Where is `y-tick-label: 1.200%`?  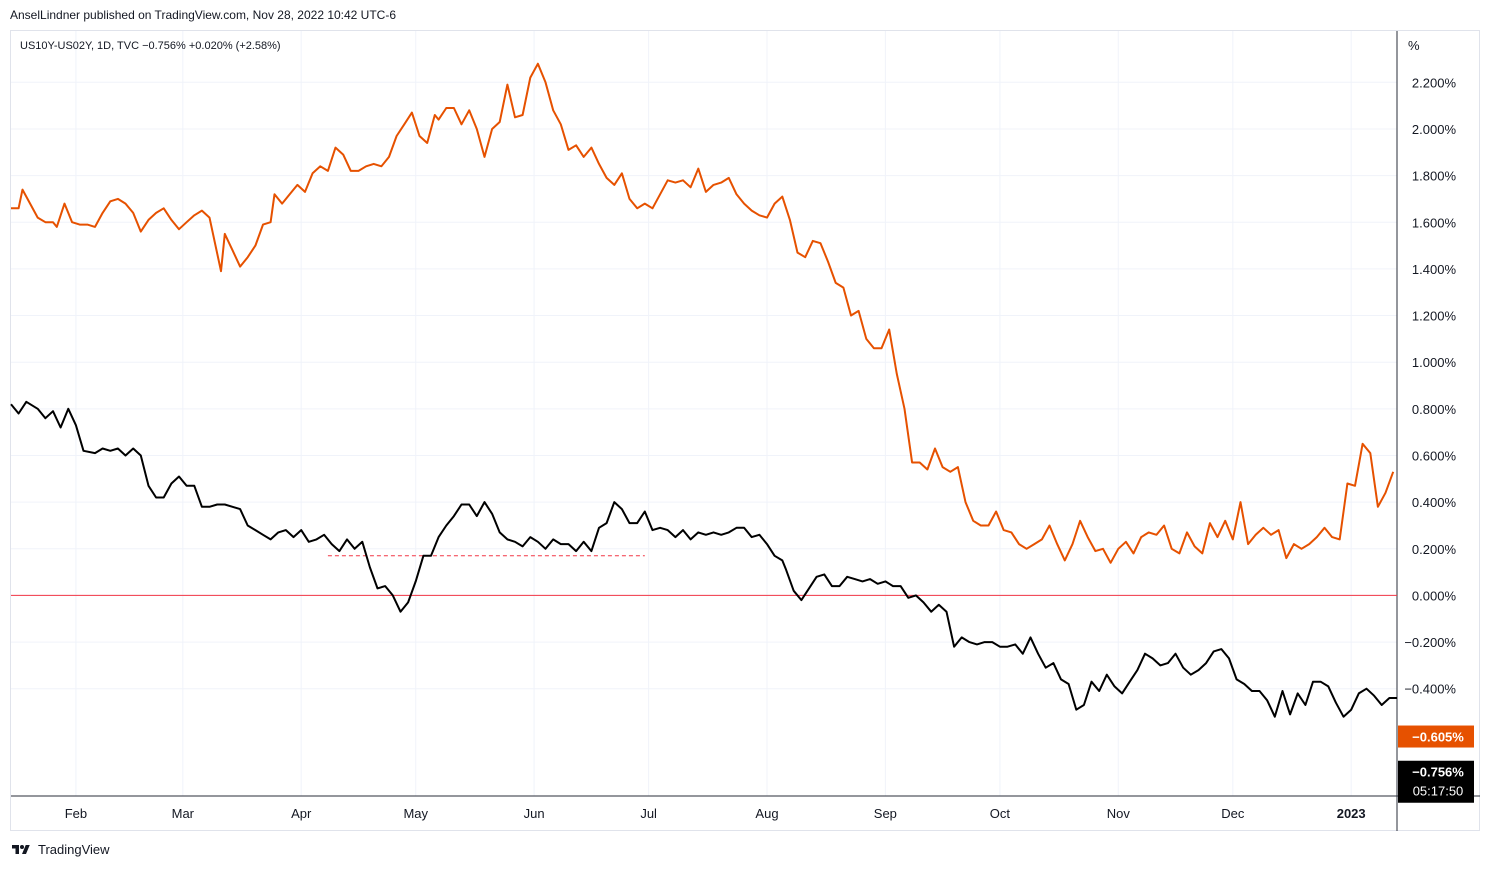
y-tick-label: 1.200% is located at coordinates (1434, 316).